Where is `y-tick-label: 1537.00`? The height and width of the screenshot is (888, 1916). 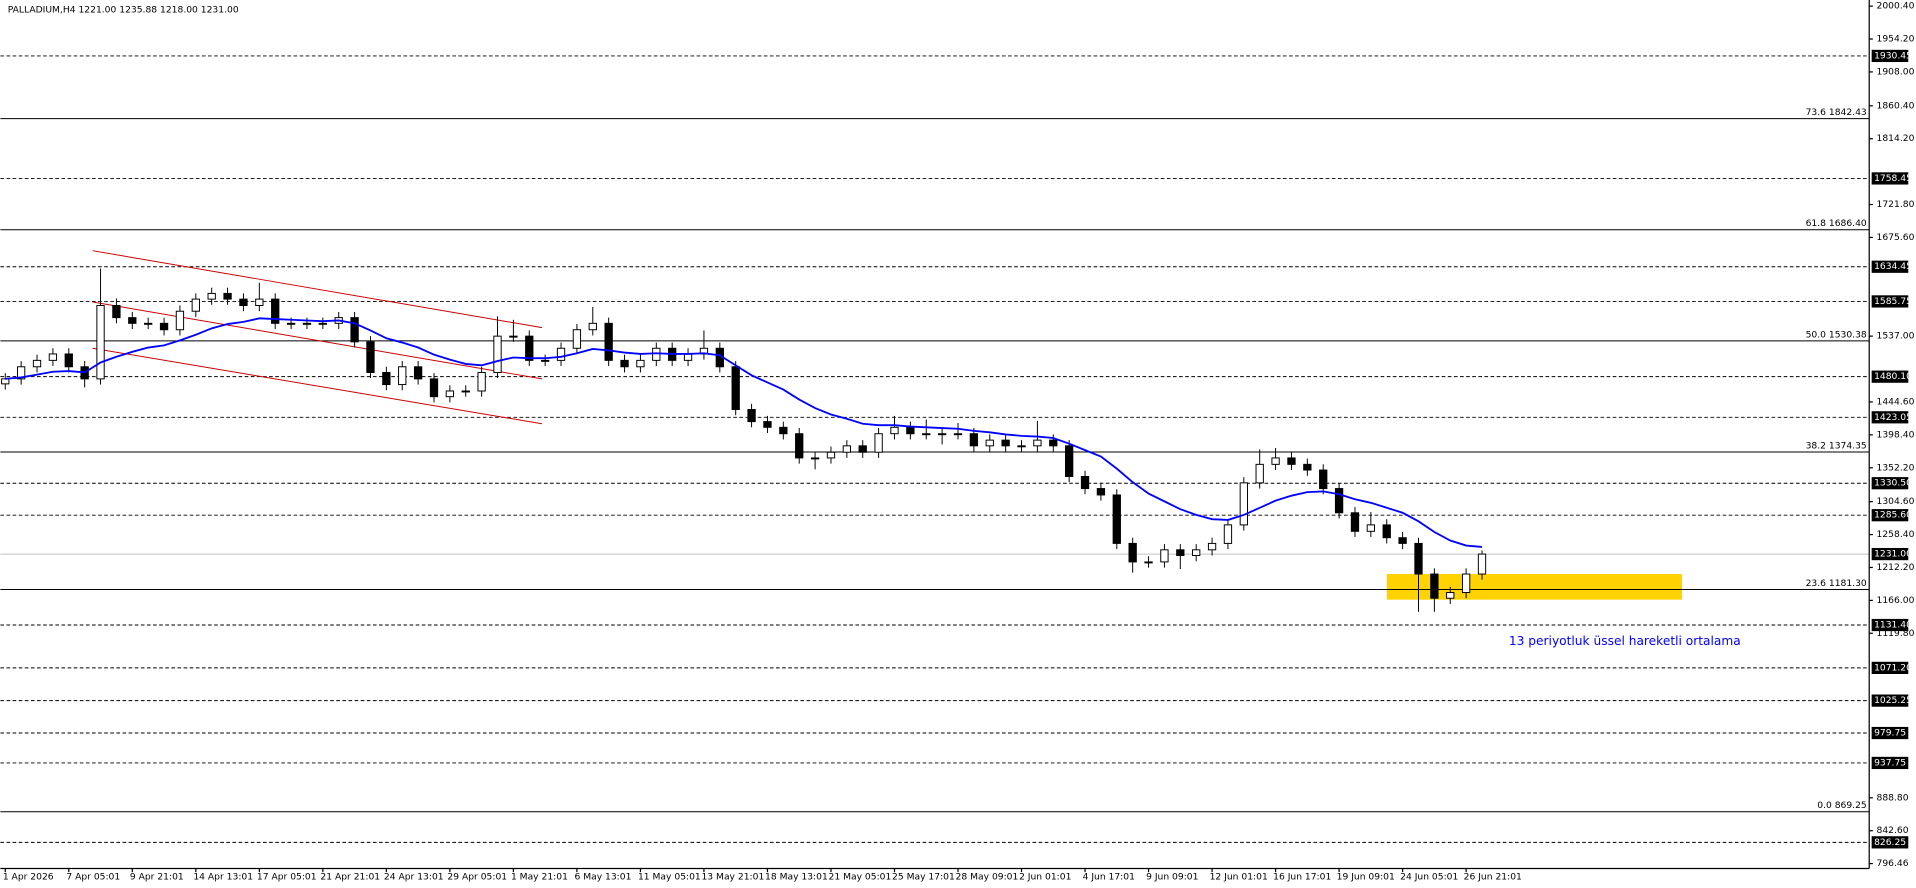 y-tick-label: 1537.00 is located at coordinates (1896, 336).